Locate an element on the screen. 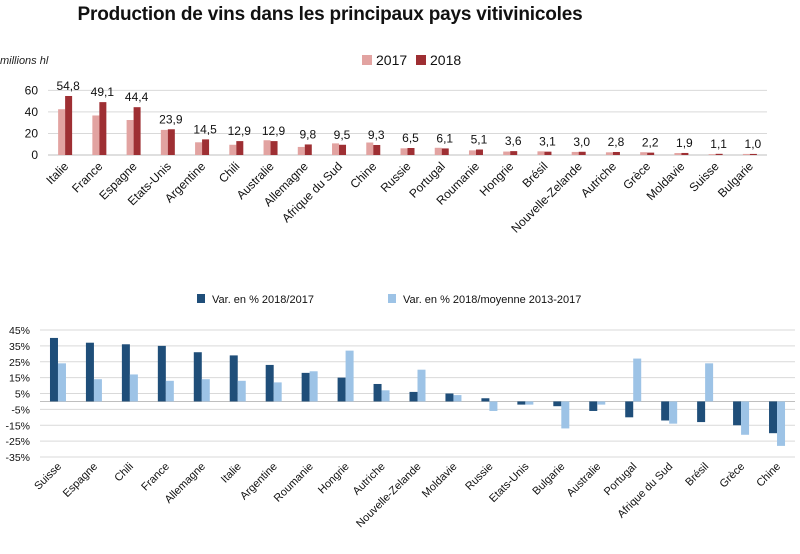 The width and height of the screenshot is (800, 554). legend-swatch-2018 is located at coordinates (421, 60).